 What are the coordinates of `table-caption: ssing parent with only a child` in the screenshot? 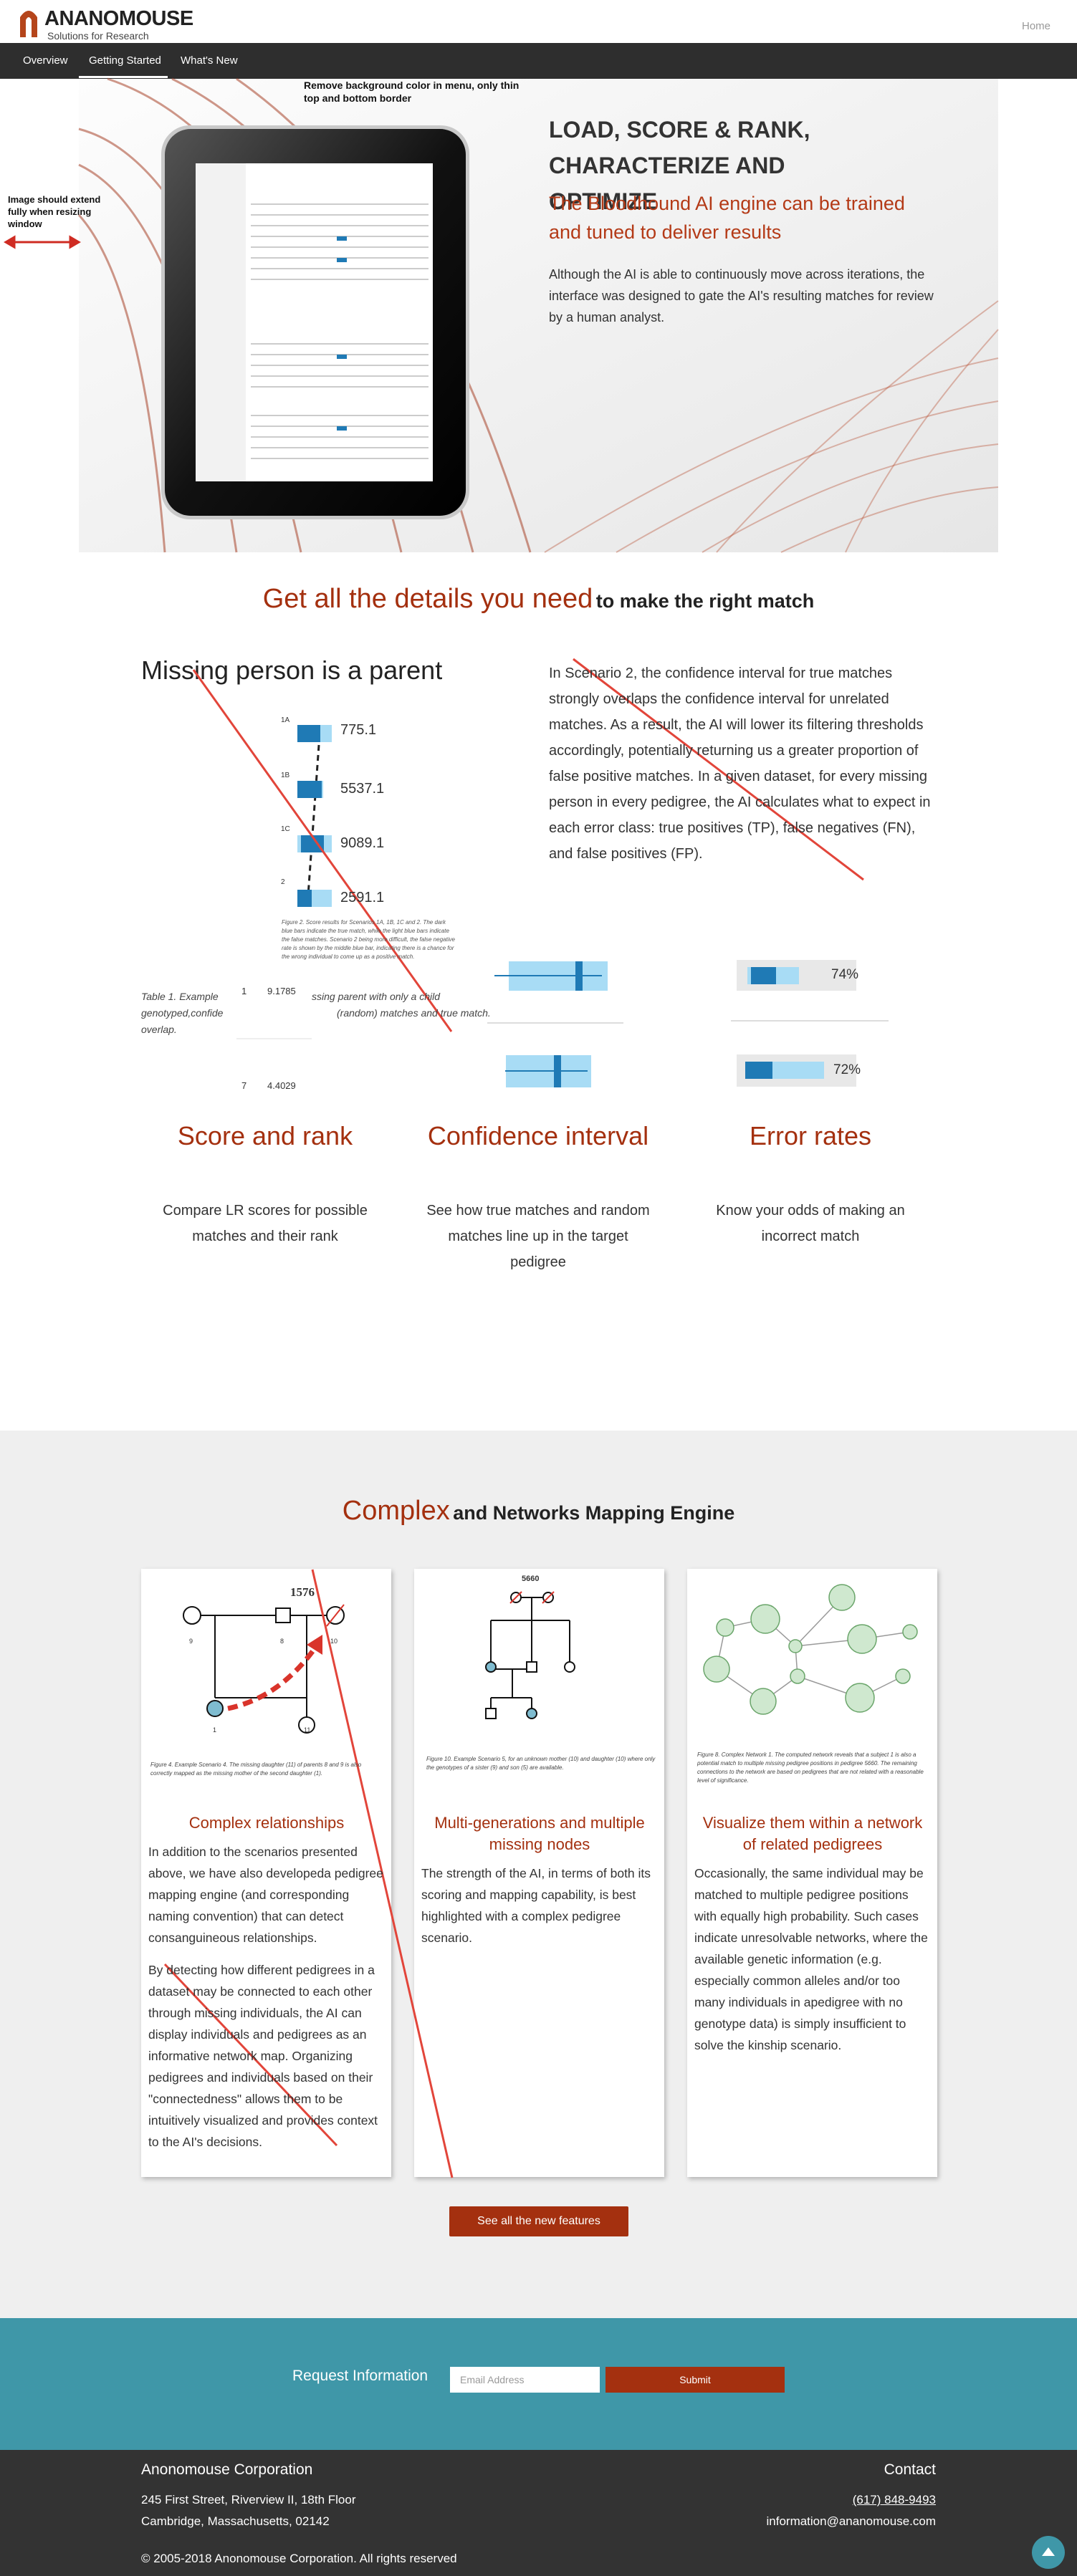 It's located at (376, 997).